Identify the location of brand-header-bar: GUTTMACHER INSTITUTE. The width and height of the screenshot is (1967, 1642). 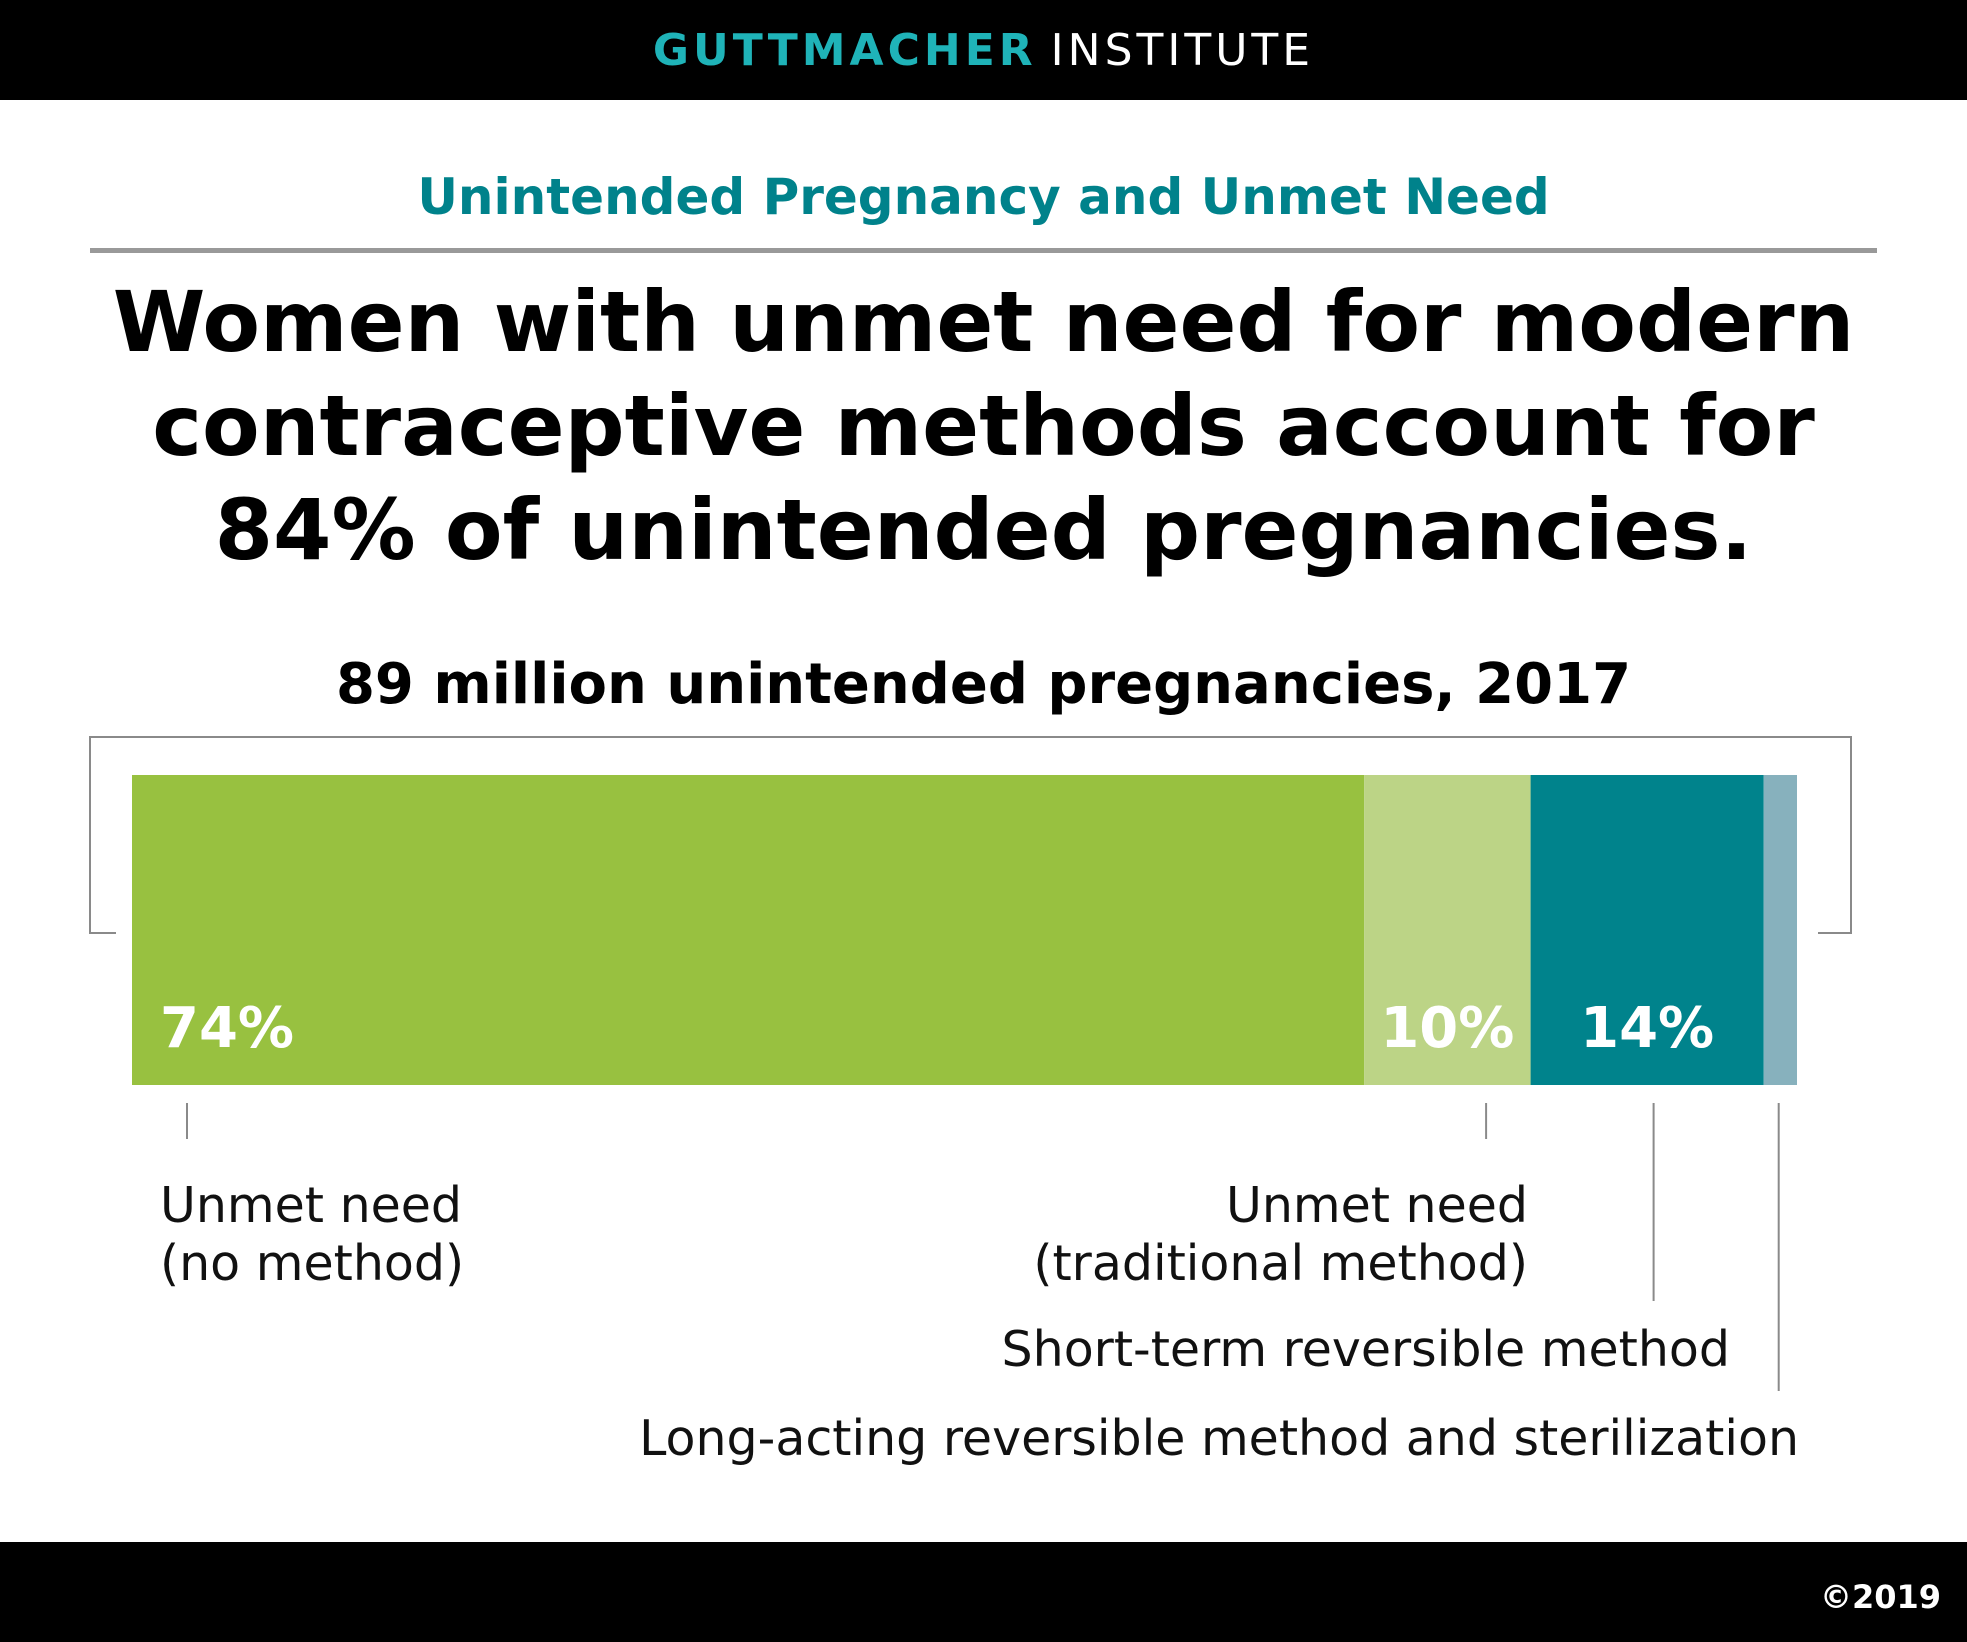
(983, 50).